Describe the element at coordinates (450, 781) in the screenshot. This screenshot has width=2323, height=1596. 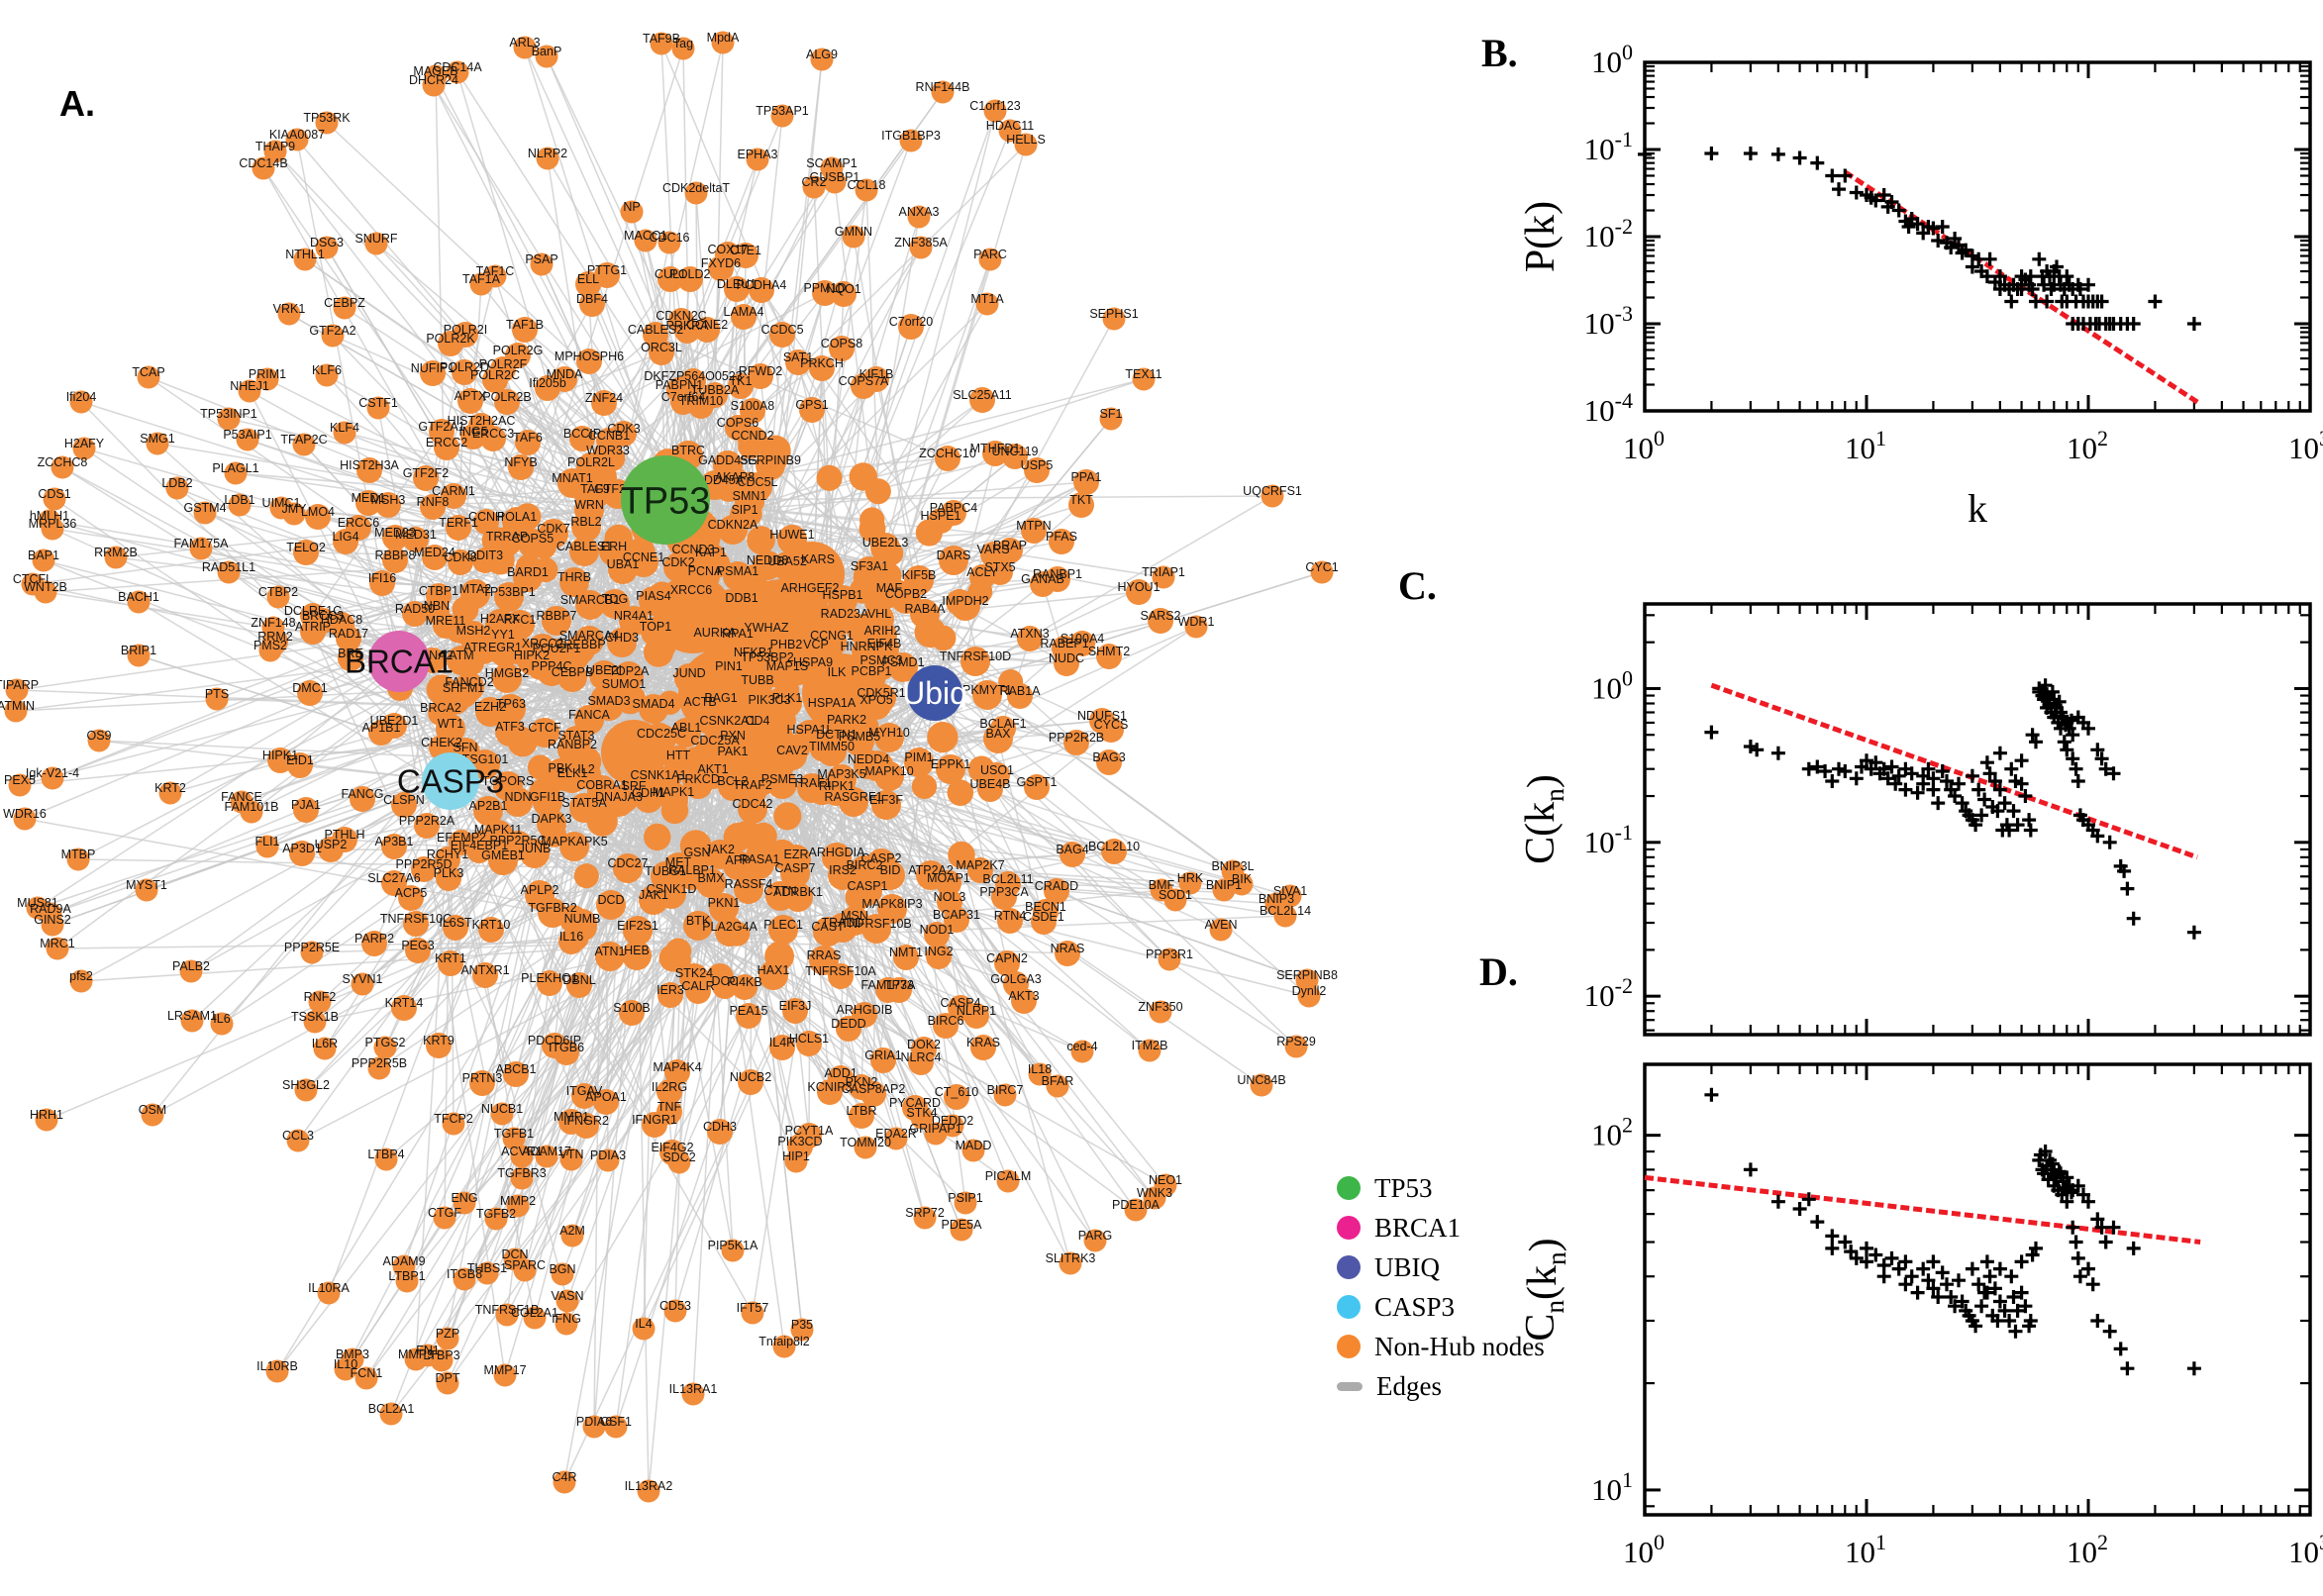
I see `hub-node-casp3` at that location.